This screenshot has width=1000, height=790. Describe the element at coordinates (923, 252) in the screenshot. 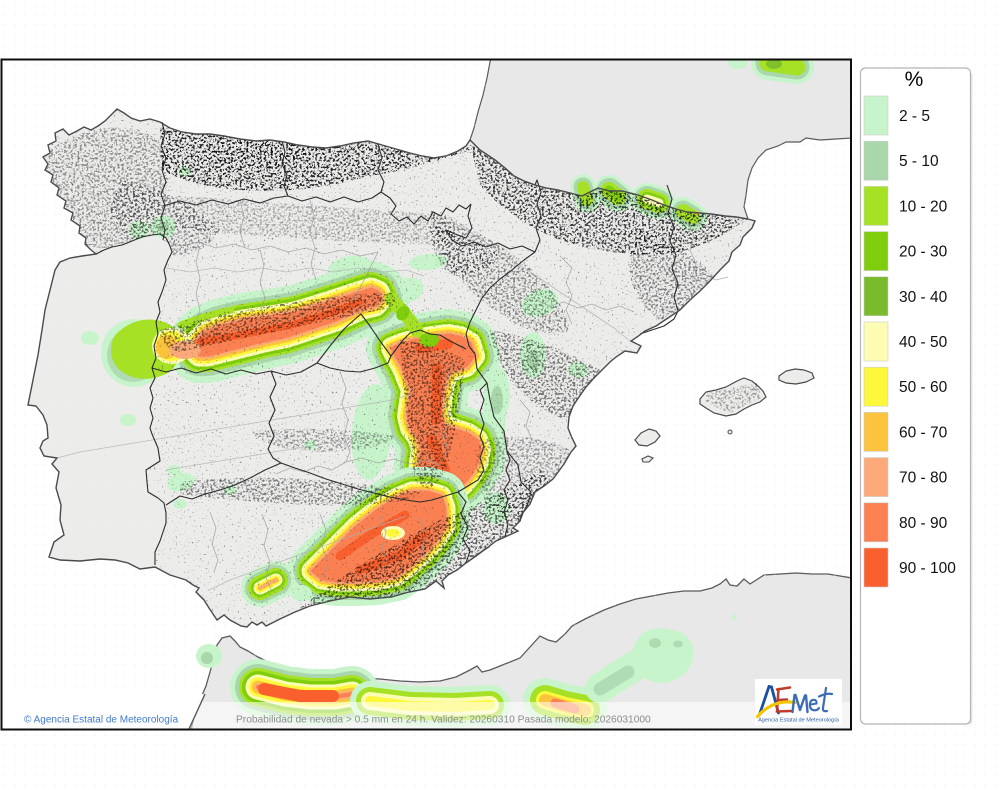

I see `svg-text: 20 - 30` at that location.